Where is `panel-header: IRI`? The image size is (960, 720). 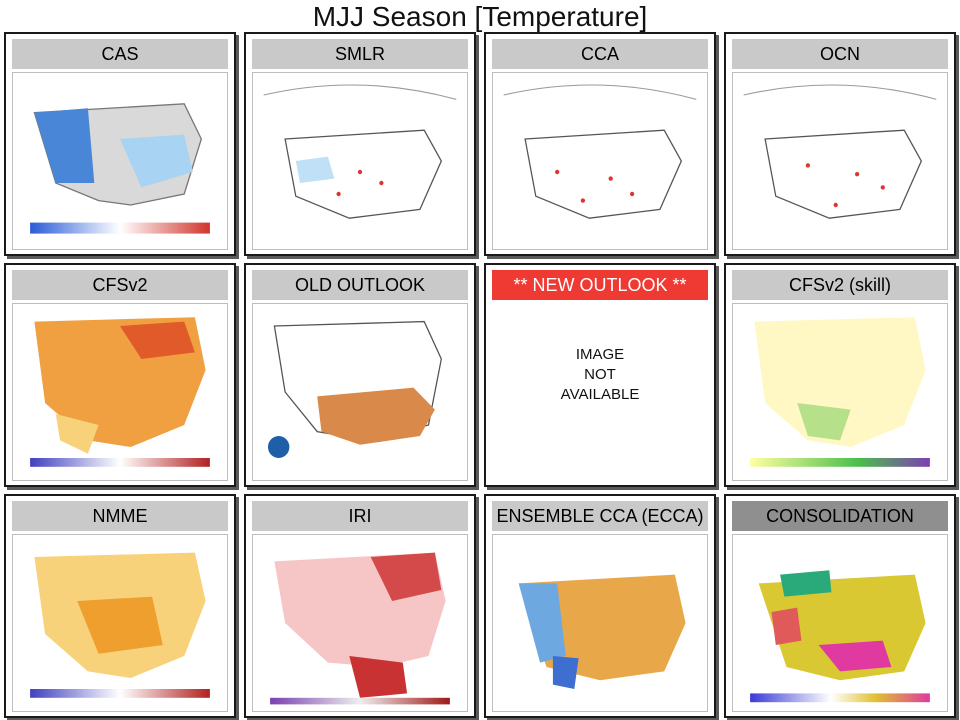 panel-header: IRI is located at coordinates (360, 516).